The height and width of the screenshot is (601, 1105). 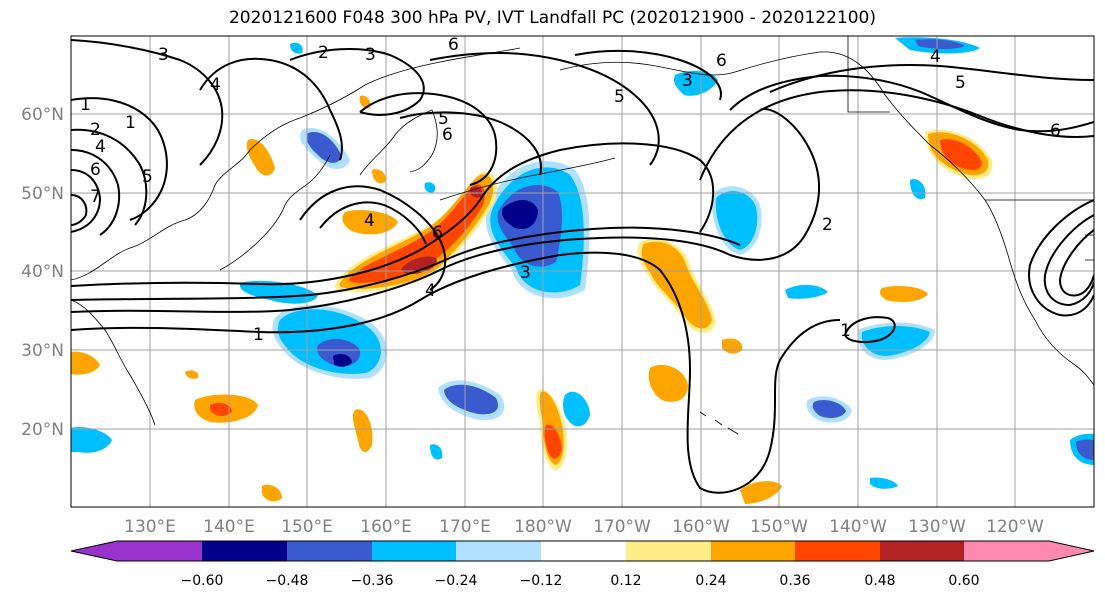 I want to click on coastline-aleutians, so click(x=527, y=179).